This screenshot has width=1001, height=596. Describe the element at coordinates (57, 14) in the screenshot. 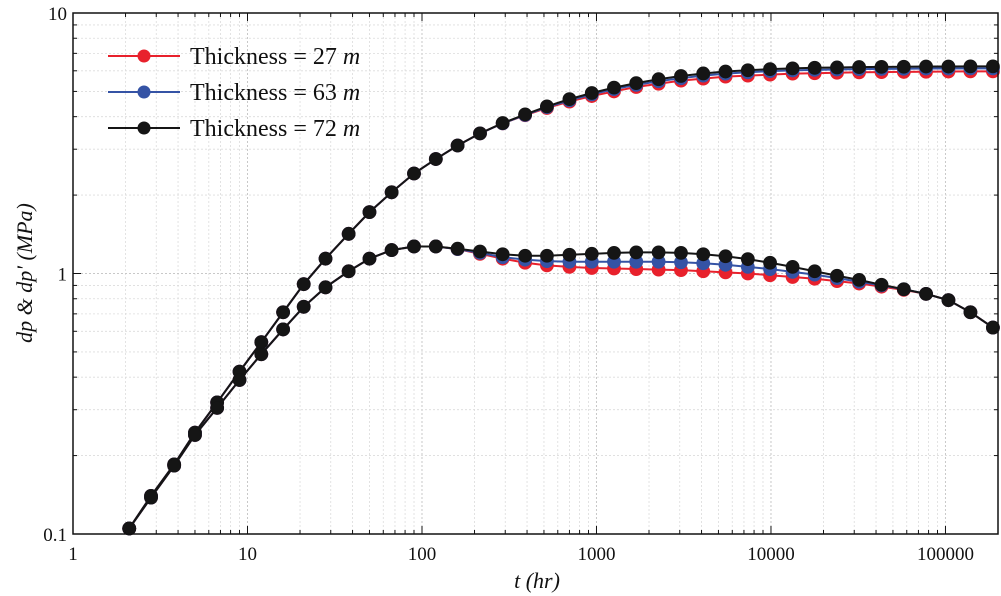

I see `y-tick-label: 10` at that location.